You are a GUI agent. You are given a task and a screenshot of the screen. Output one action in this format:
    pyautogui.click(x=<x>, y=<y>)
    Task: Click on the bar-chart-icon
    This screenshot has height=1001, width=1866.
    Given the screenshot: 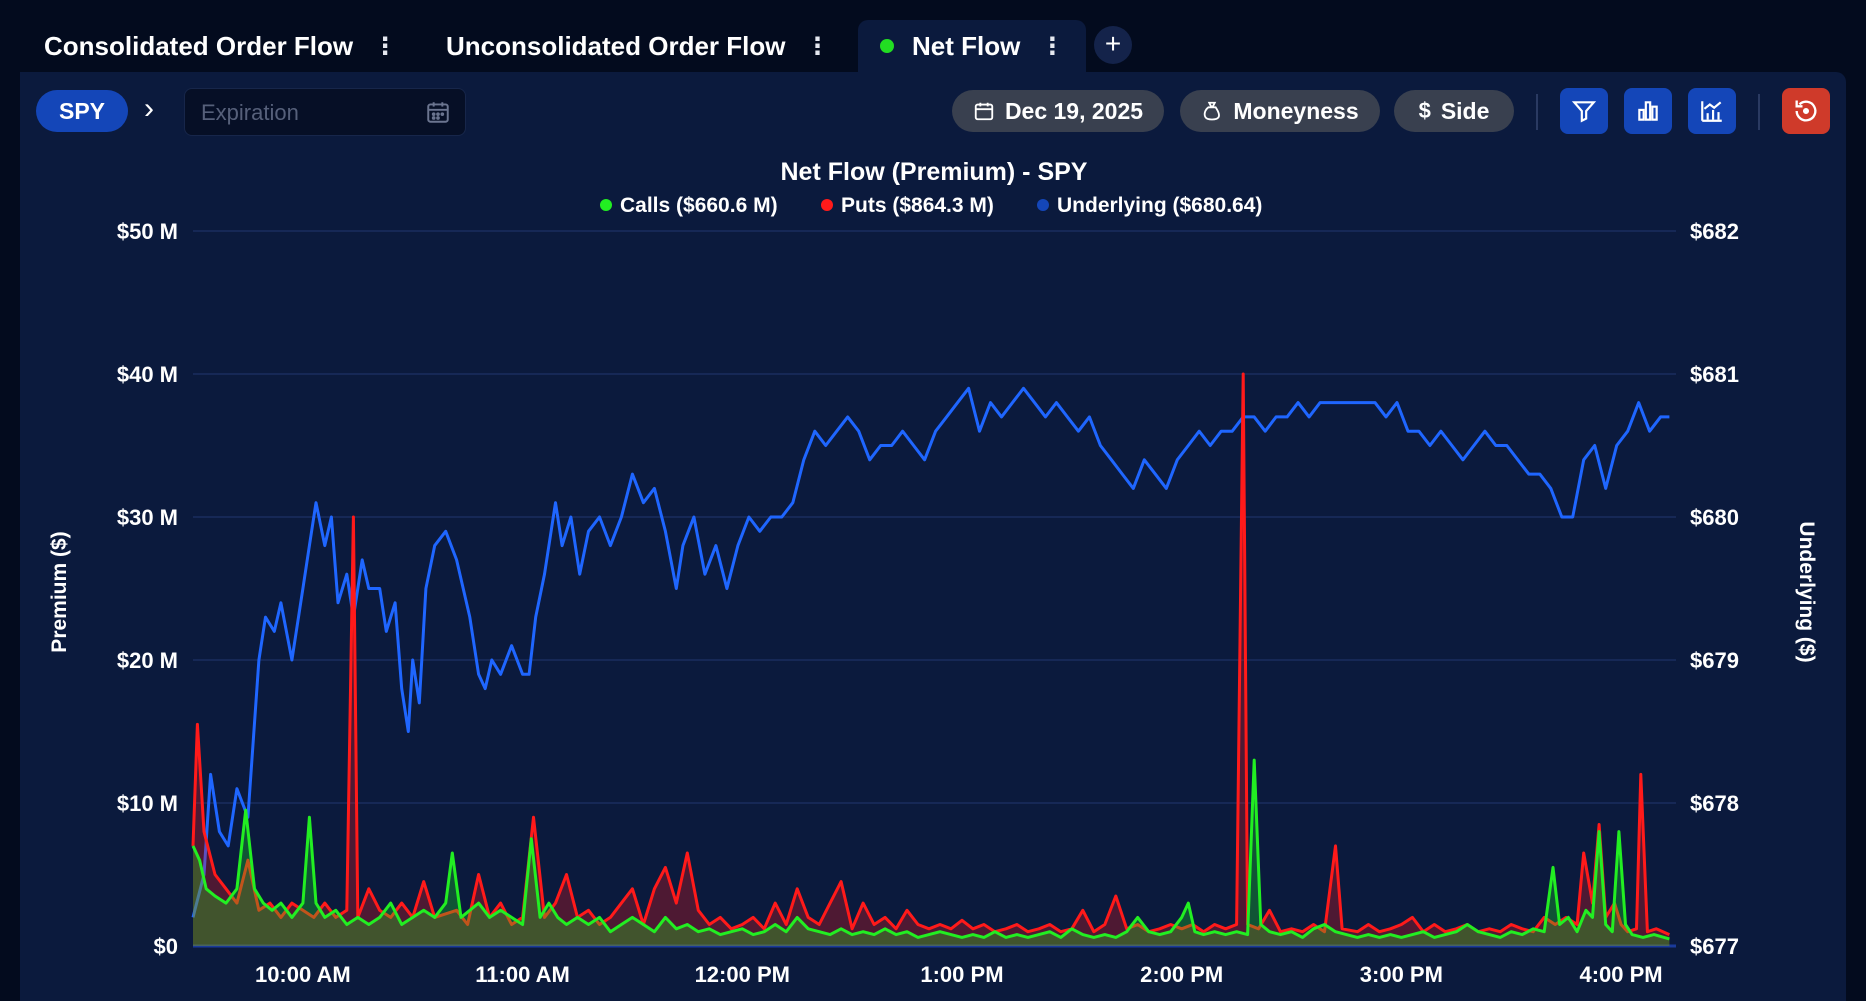 What is the action you would take?
    pyautogui.click(x=1648, y=111)
    